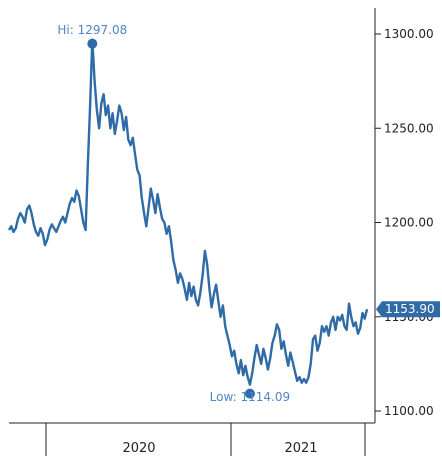  What do you see at coordinates (409, 128) in the screenshot?
I see `y-tick-label: 1250.00` at bounding box center [409, 128].